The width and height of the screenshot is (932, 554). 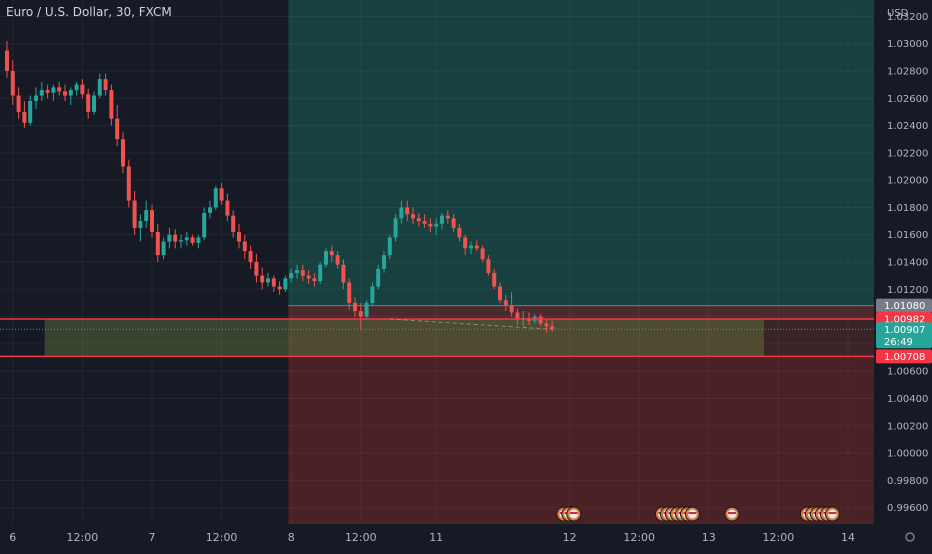 I want to click on time-axis, so click(x=466, y=537).